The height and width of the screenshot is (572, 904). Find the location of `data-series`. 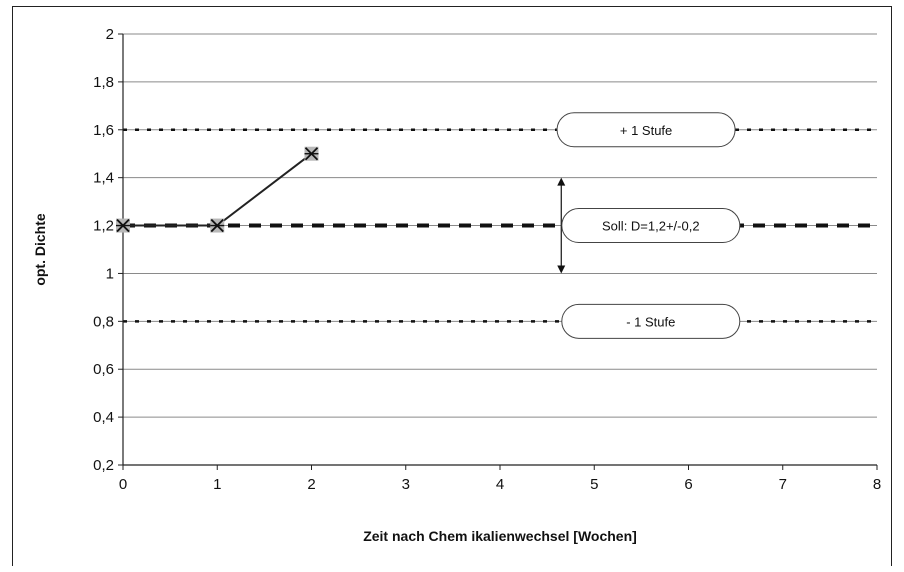

data-series is located at coordinates (217, 189).